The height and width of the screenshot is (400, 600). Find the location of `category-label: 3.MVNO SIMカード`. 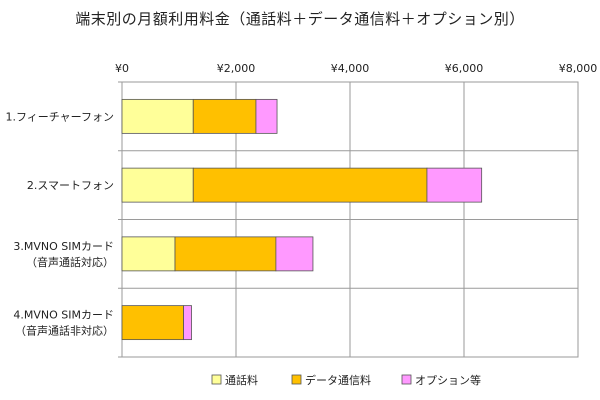

category-label: 3.MVNO SIMカード is located at coordinates (63, 246).